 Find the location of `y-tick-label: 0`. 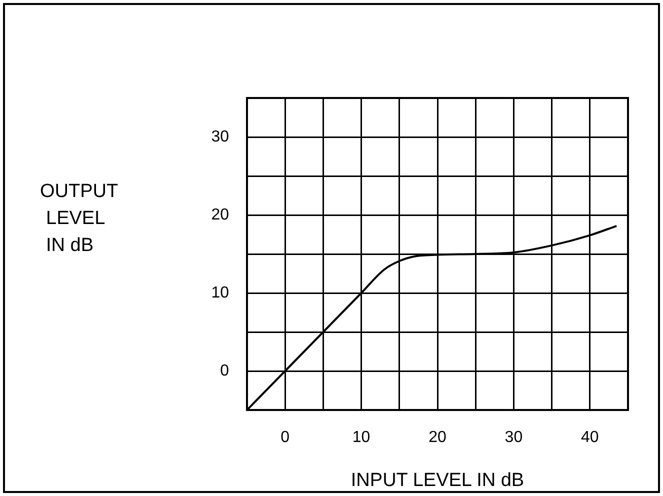

y-tick-label: 0 is located at coordinates (225, 371).